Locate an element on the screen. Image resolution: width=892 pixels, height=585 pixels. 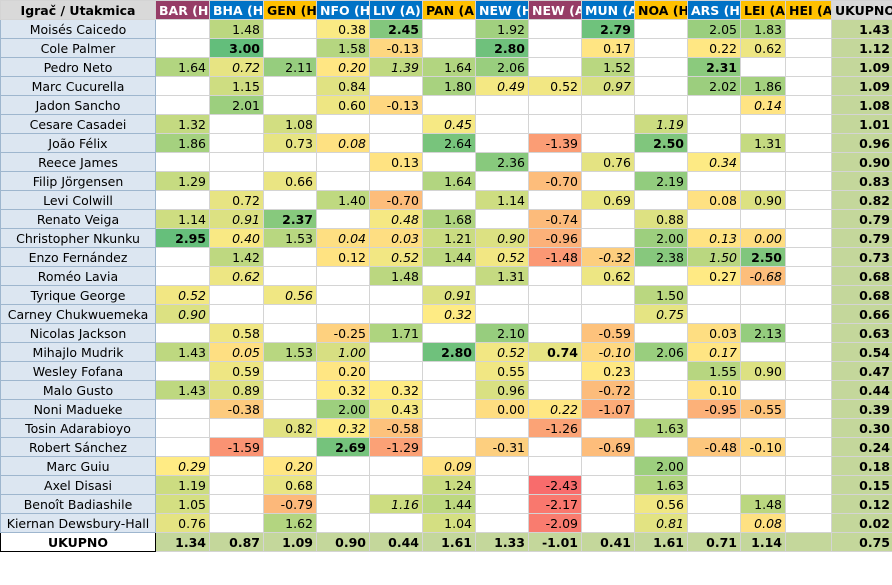
rating-cell: -1.29 is located at coordinates (396, 447).